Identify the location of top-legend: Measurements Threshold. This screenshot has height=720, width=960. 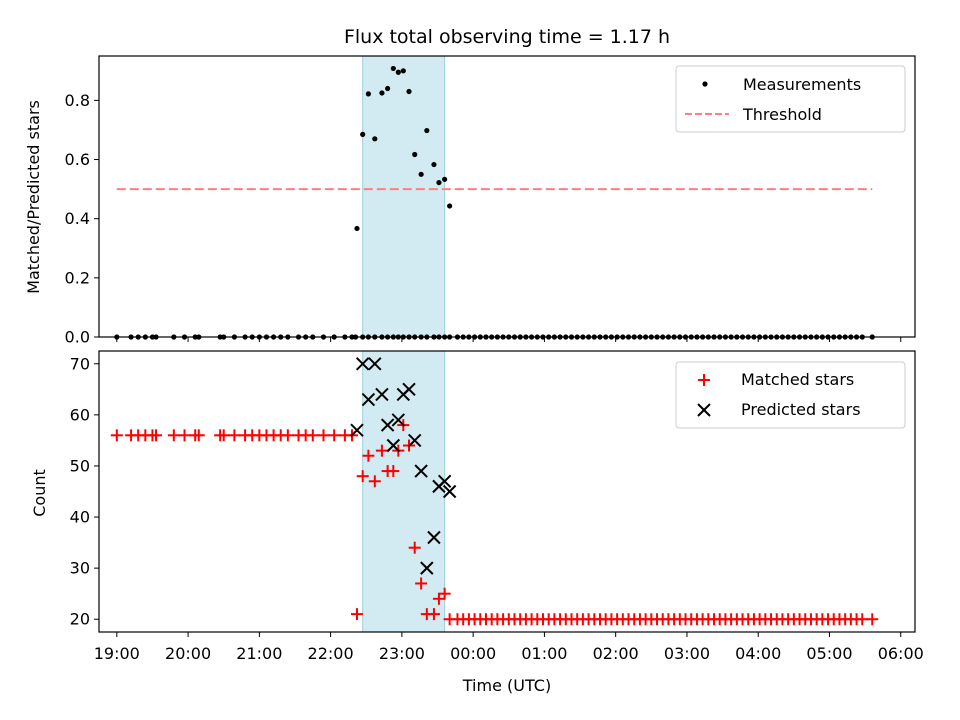
(790, 99).